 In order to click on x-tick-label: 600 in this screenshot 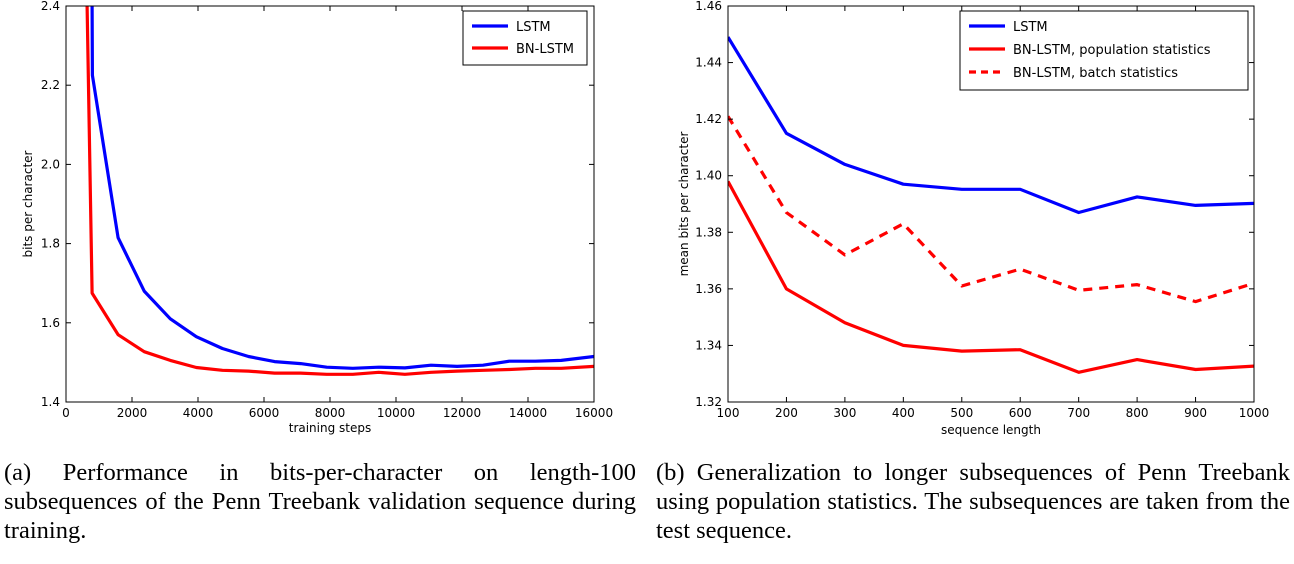, I will do `click(1020, 413)`.